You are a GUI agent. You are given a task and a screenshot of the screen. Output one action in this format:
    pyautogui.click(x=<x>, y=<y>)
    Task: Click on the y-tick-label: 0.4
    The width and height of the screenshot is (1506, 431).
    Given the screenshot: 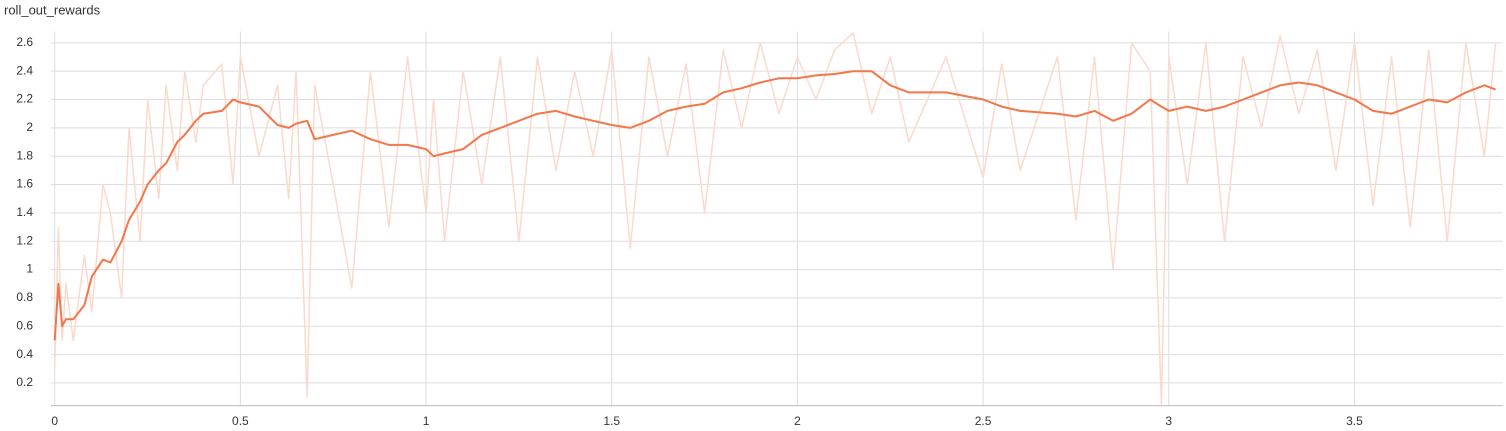 What is the action you would take?
    pyautogui.click(x=24, y=354)
    